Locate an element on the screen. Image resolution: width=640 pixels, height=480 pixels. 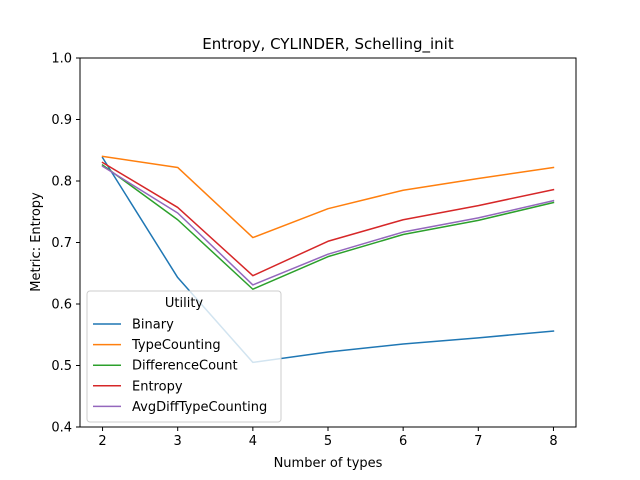
x-tick-label: 7 is located at coordinates (478, 441).